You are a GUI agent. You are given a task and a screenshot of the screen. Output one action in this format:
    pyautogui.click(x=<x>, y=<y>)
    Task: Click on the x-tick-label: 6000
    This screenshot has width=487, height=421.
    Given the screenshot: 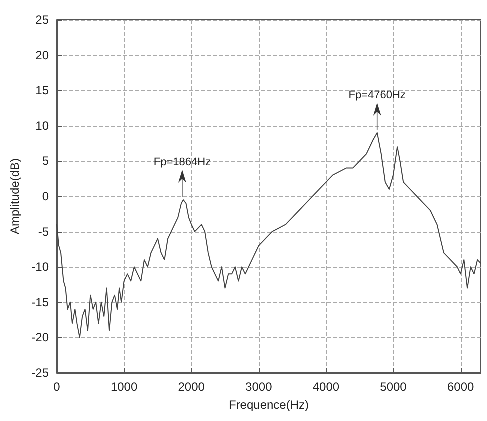 What is the action you would take?
    pyautogui.click(x=460, y=387)
    